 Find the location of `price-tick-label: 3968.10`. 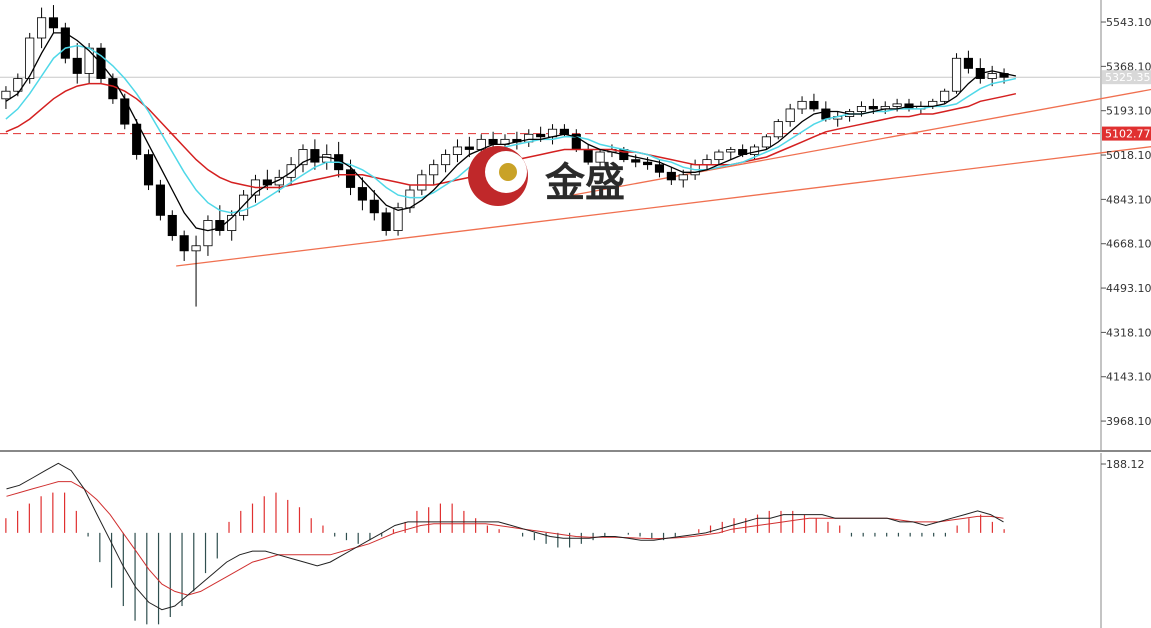

price-tick-label: 3968.10 is located at coordinates (1128, 421).